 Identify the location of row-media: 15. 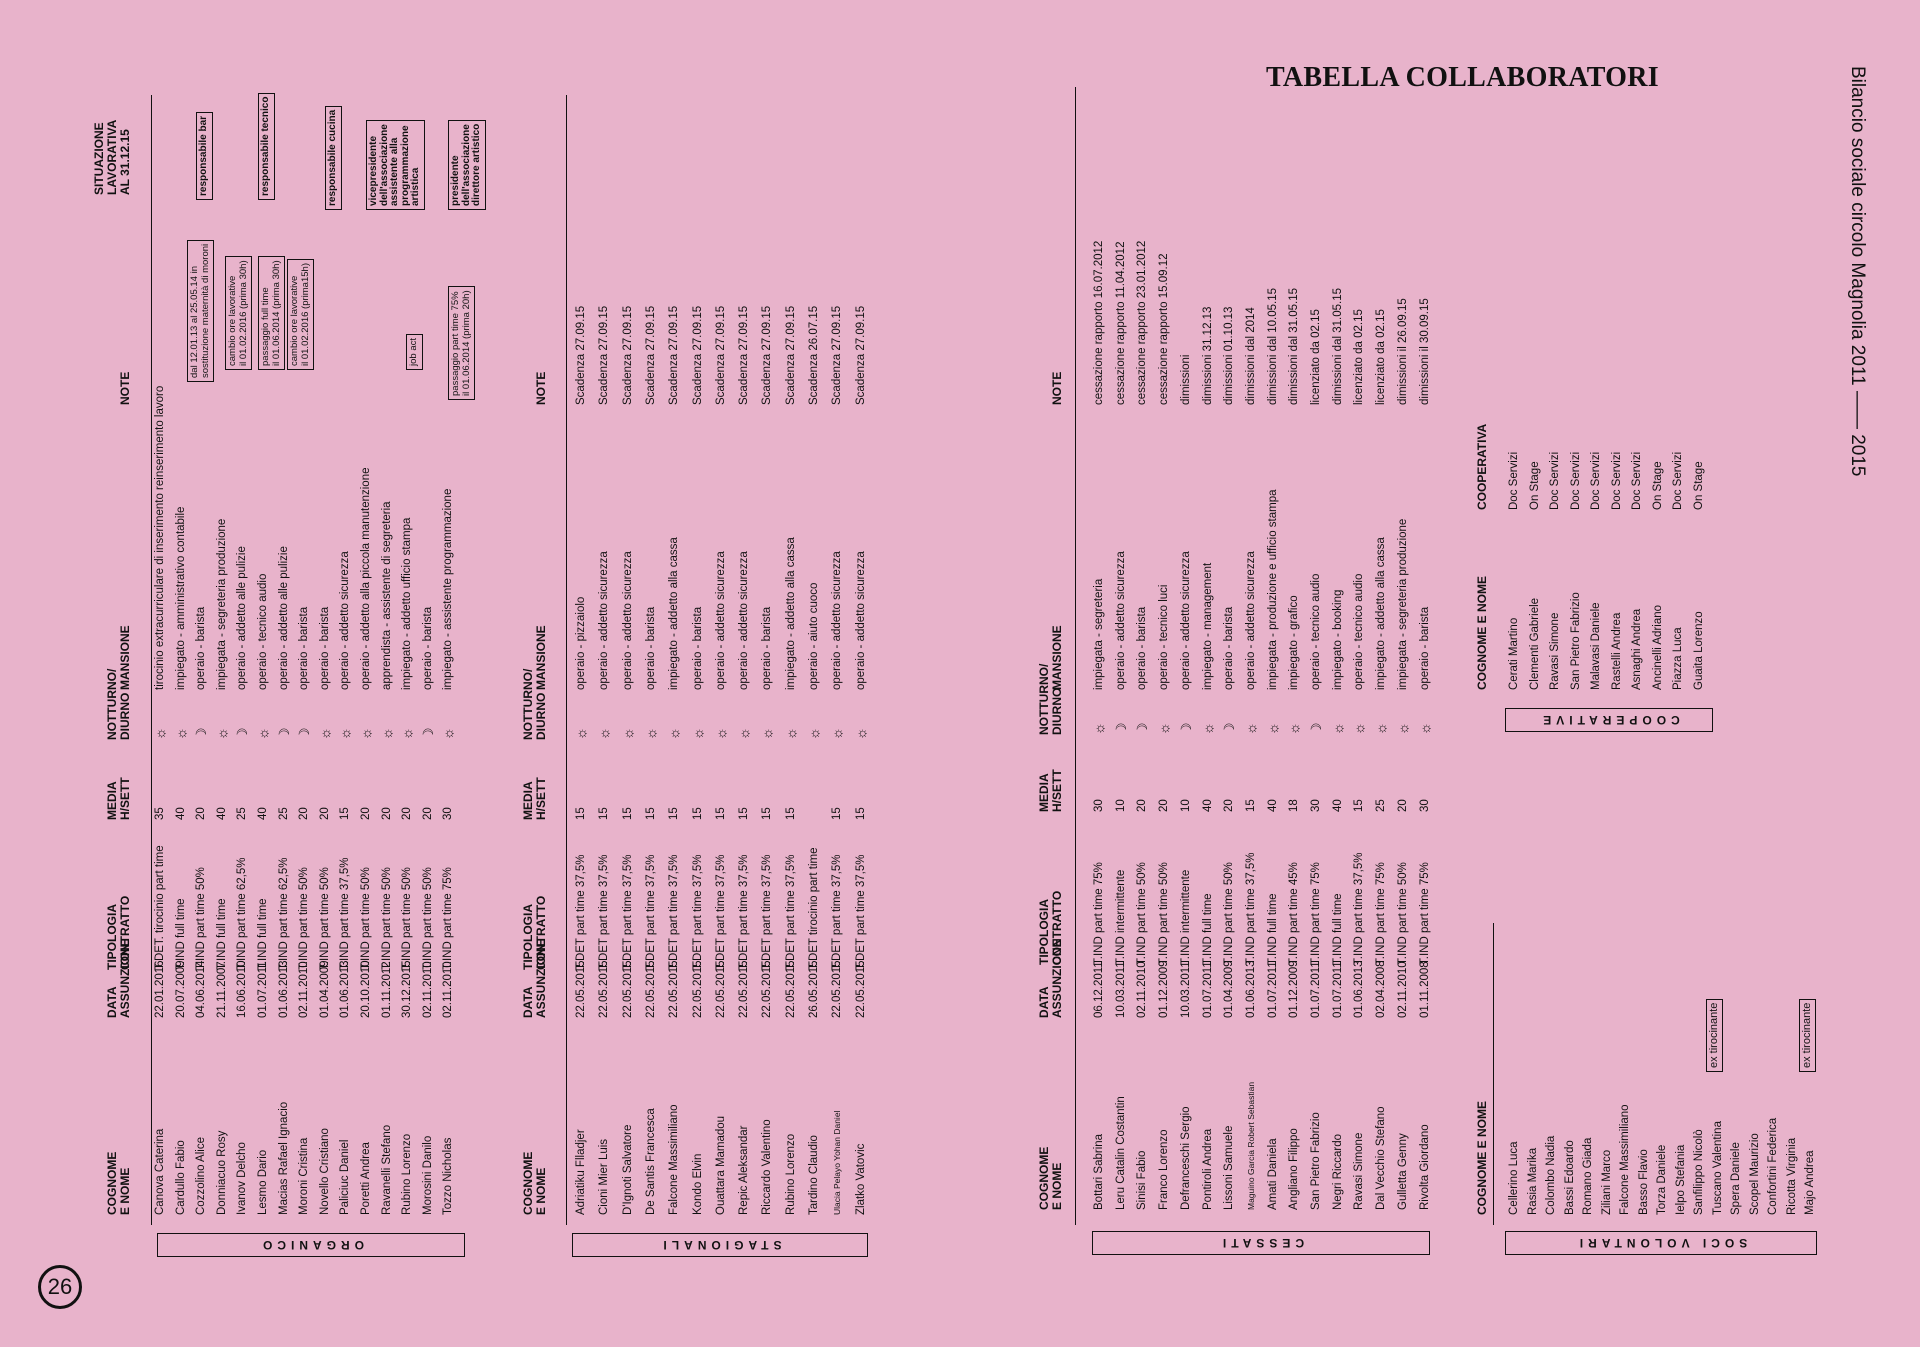
(697, 813).